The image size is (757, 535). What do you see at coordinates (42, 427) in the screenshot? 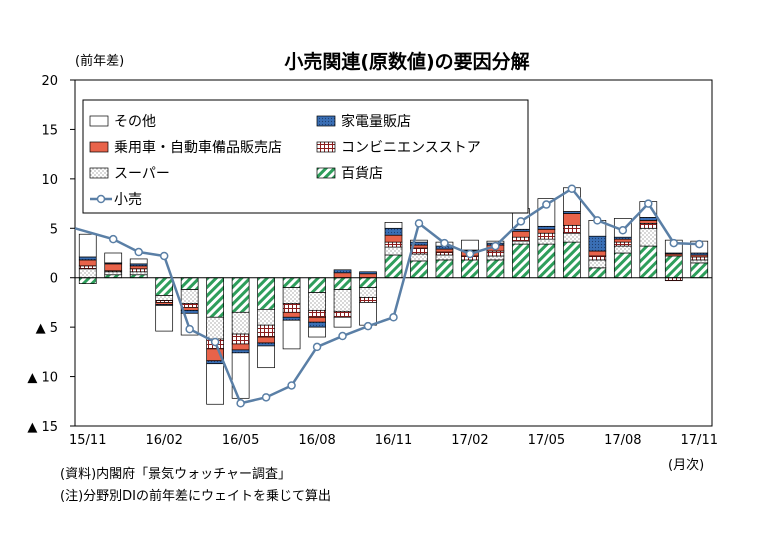
I see `y-tick-label: ▲ 15` at bounding box center [42, 427].